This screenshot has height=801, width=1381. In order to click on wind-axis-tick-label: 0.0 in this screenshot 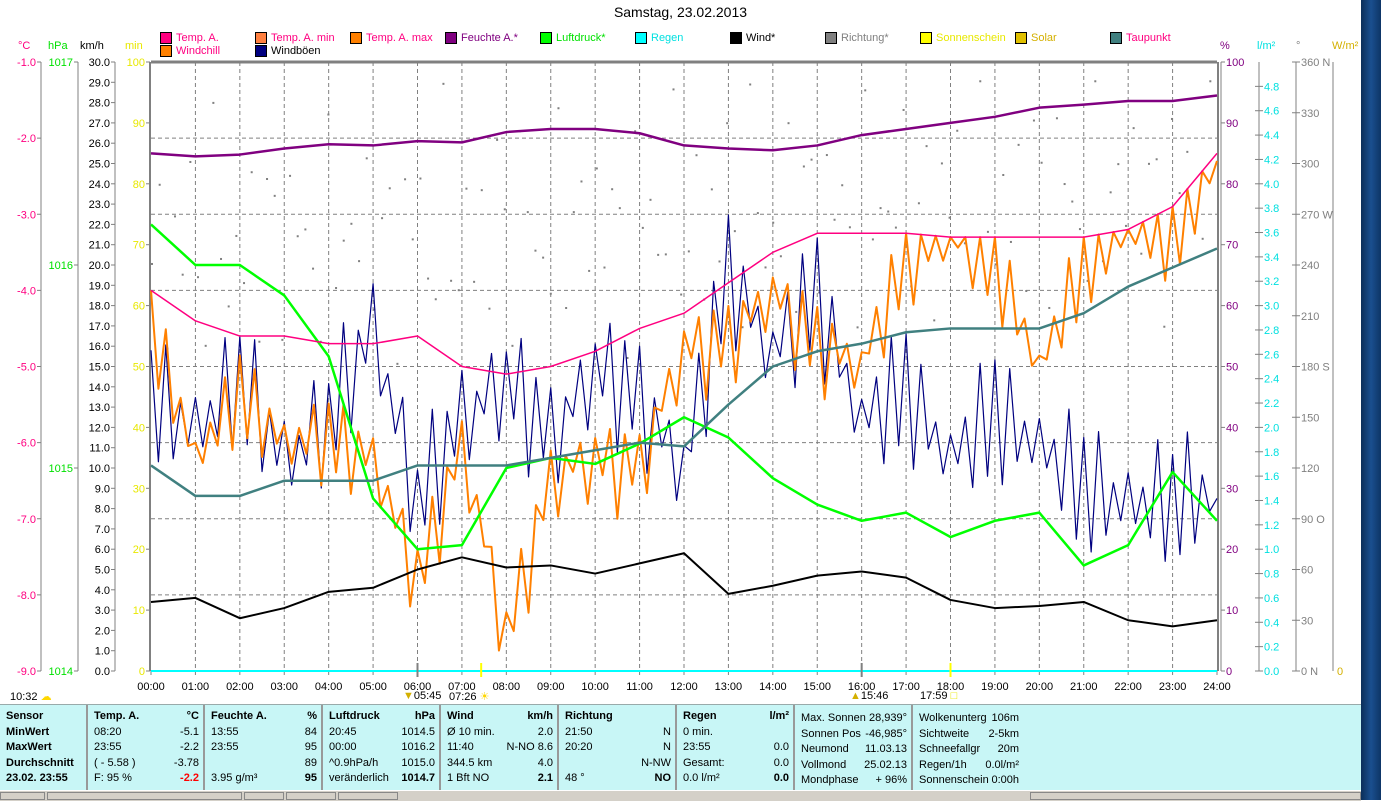, I will do `click(102, 672)`.